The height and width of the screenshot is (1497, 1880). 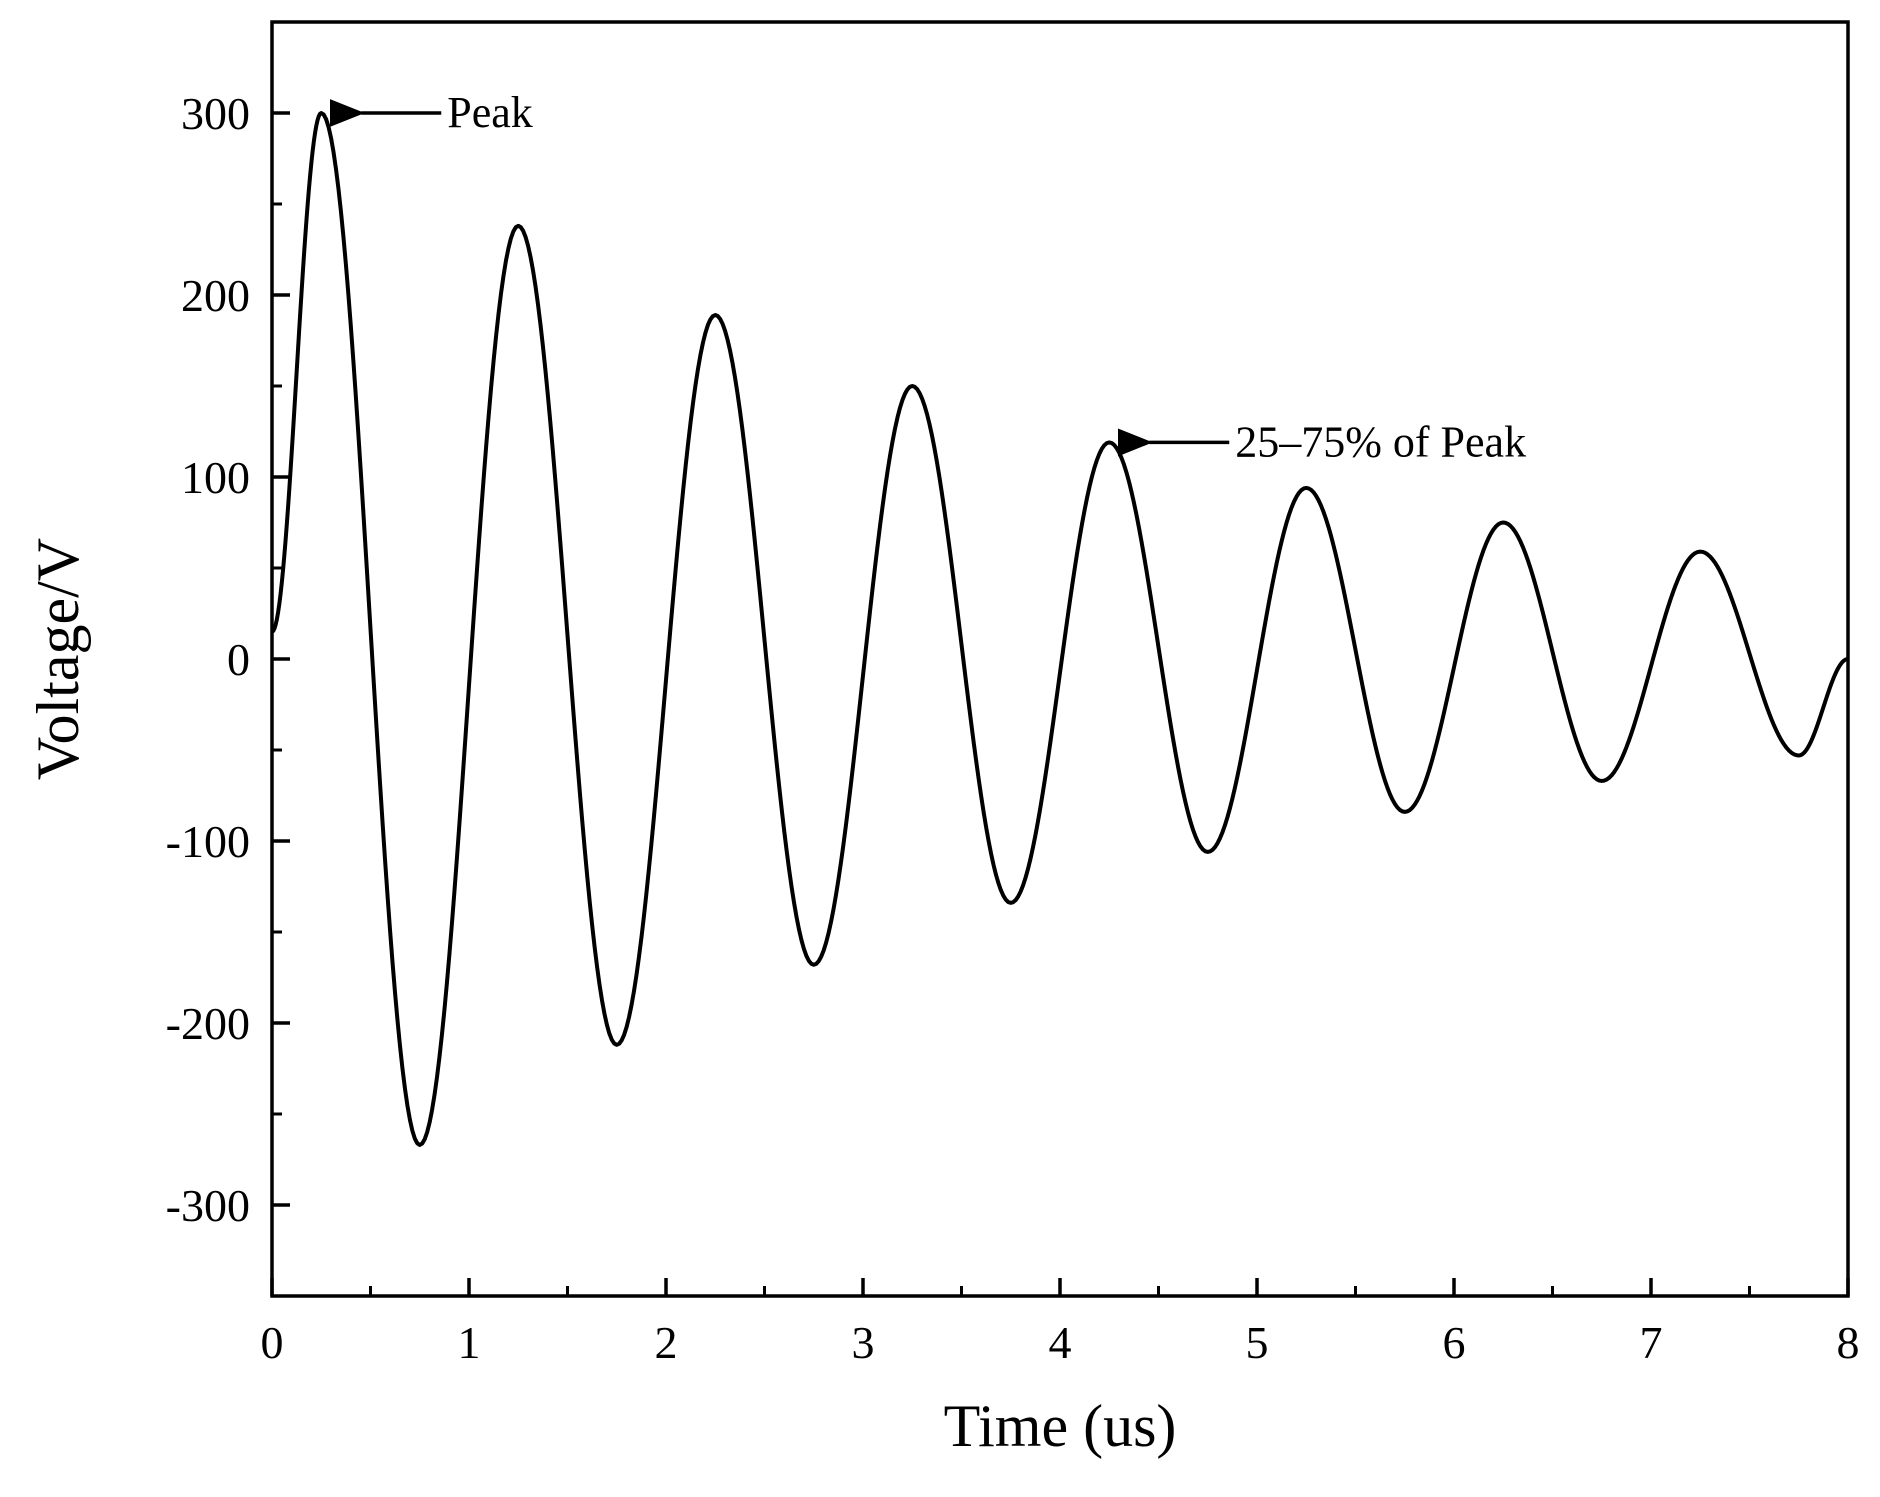 What do you see at coordinates (863, 1342) in the screenshot?
I see `x-tick-label: 3` at bounding box center [863, 1342].